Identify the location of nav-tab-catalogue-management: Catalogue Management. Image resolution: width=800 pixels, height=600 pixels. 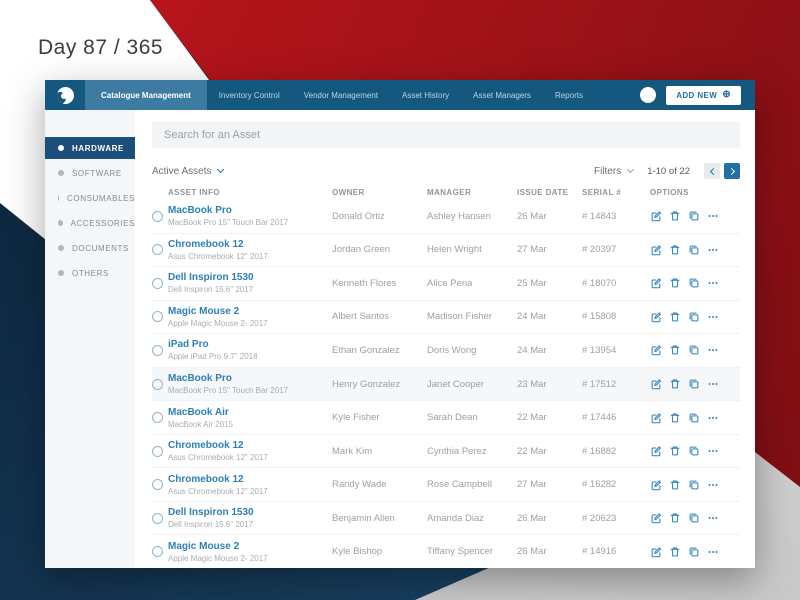
(146, 95).